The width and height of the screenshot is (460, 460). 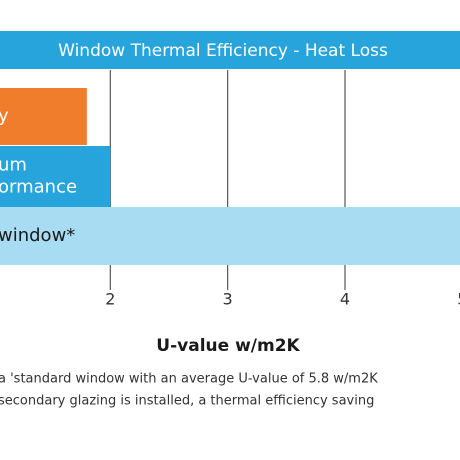 I want to click on bar-label: um, so click(x=13, y=165).